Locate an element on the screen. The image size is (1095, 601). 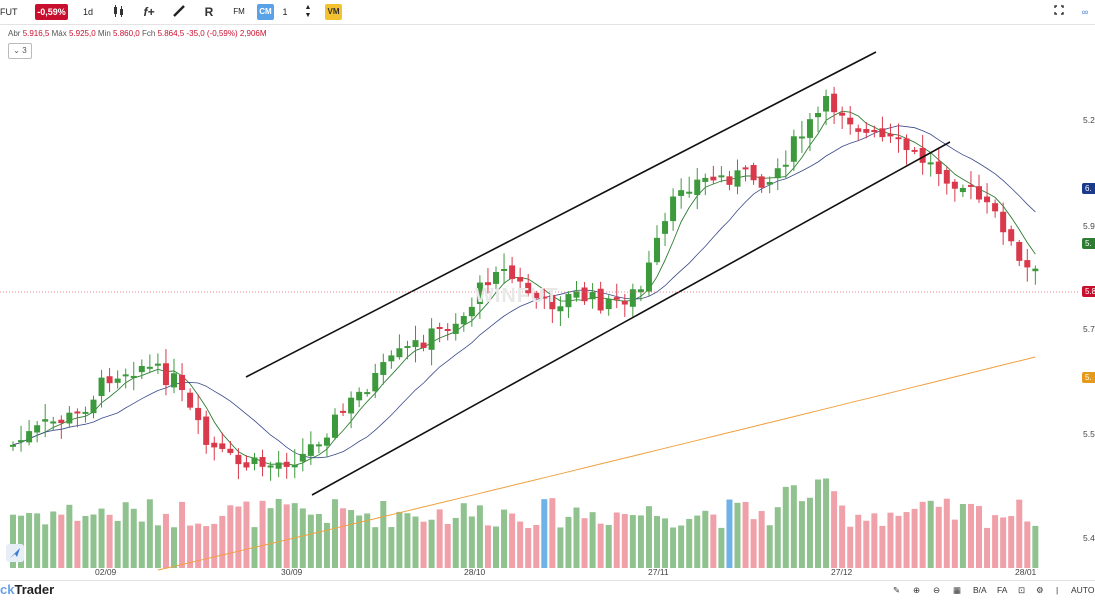
symbol-label: FUT is located at coordinates (9, 12).